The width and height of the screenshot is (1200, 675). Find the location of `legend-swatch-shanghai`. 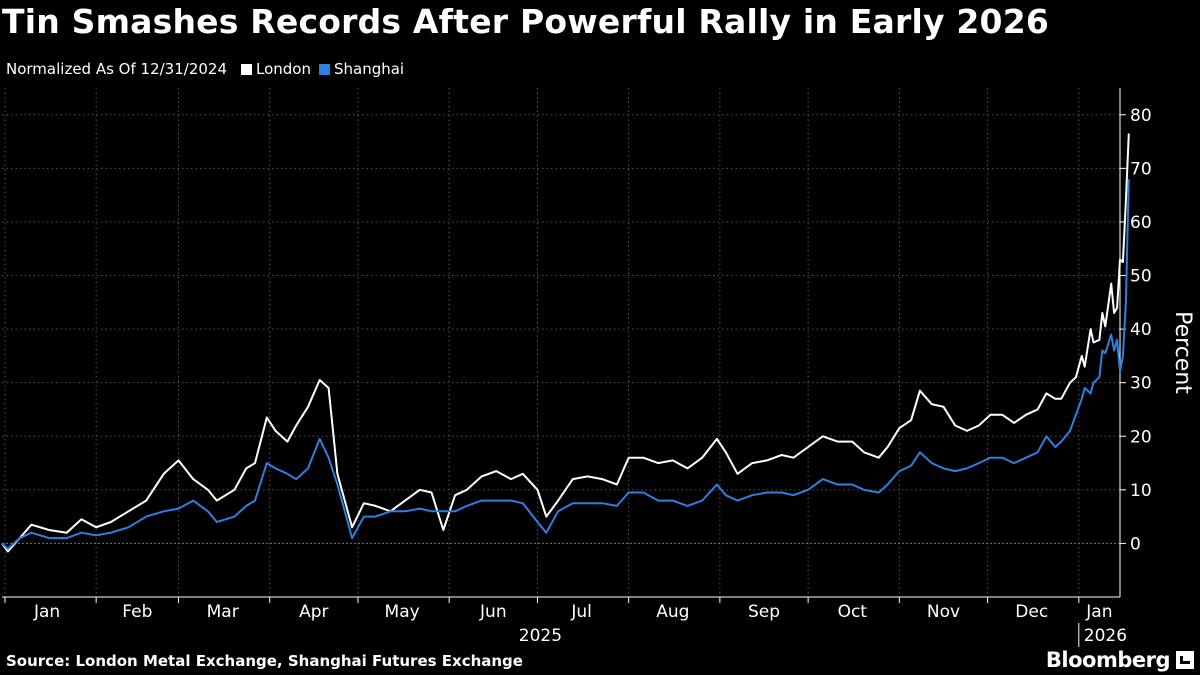

legend-swatch-shanghai is located at coordinates (324, 69).